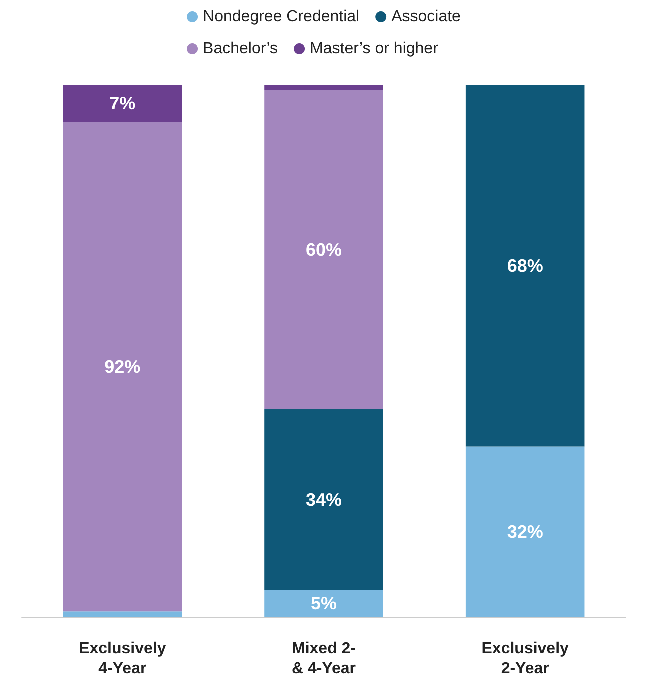 The height and width of the screenshot is (681, 648). I want to click on data-label: 92%, so click(122, 366).